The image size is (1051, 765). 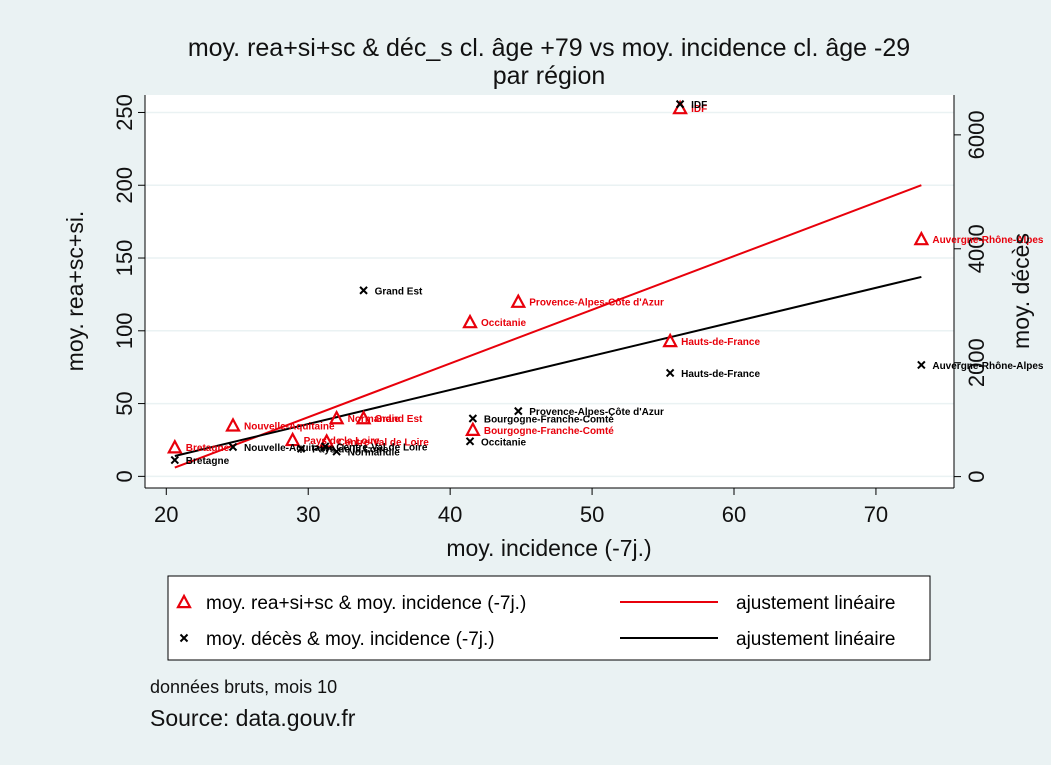 I want to click on x-tick-label: 30, so click(x=308, y=514).